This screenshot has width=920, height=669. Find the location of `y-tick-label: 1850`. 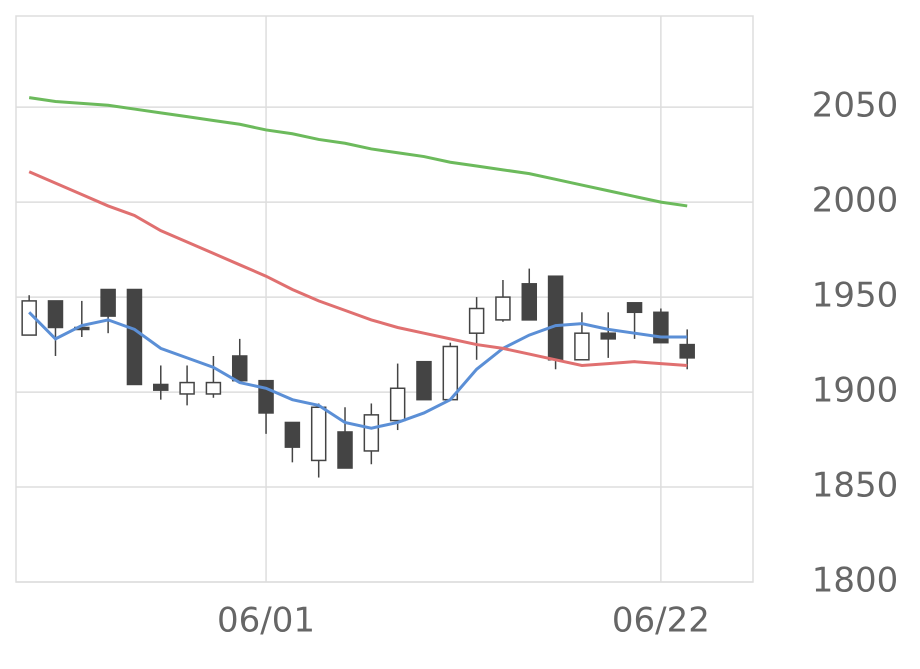

y-tick-label: 1850 is located at coordinates (855, 486).